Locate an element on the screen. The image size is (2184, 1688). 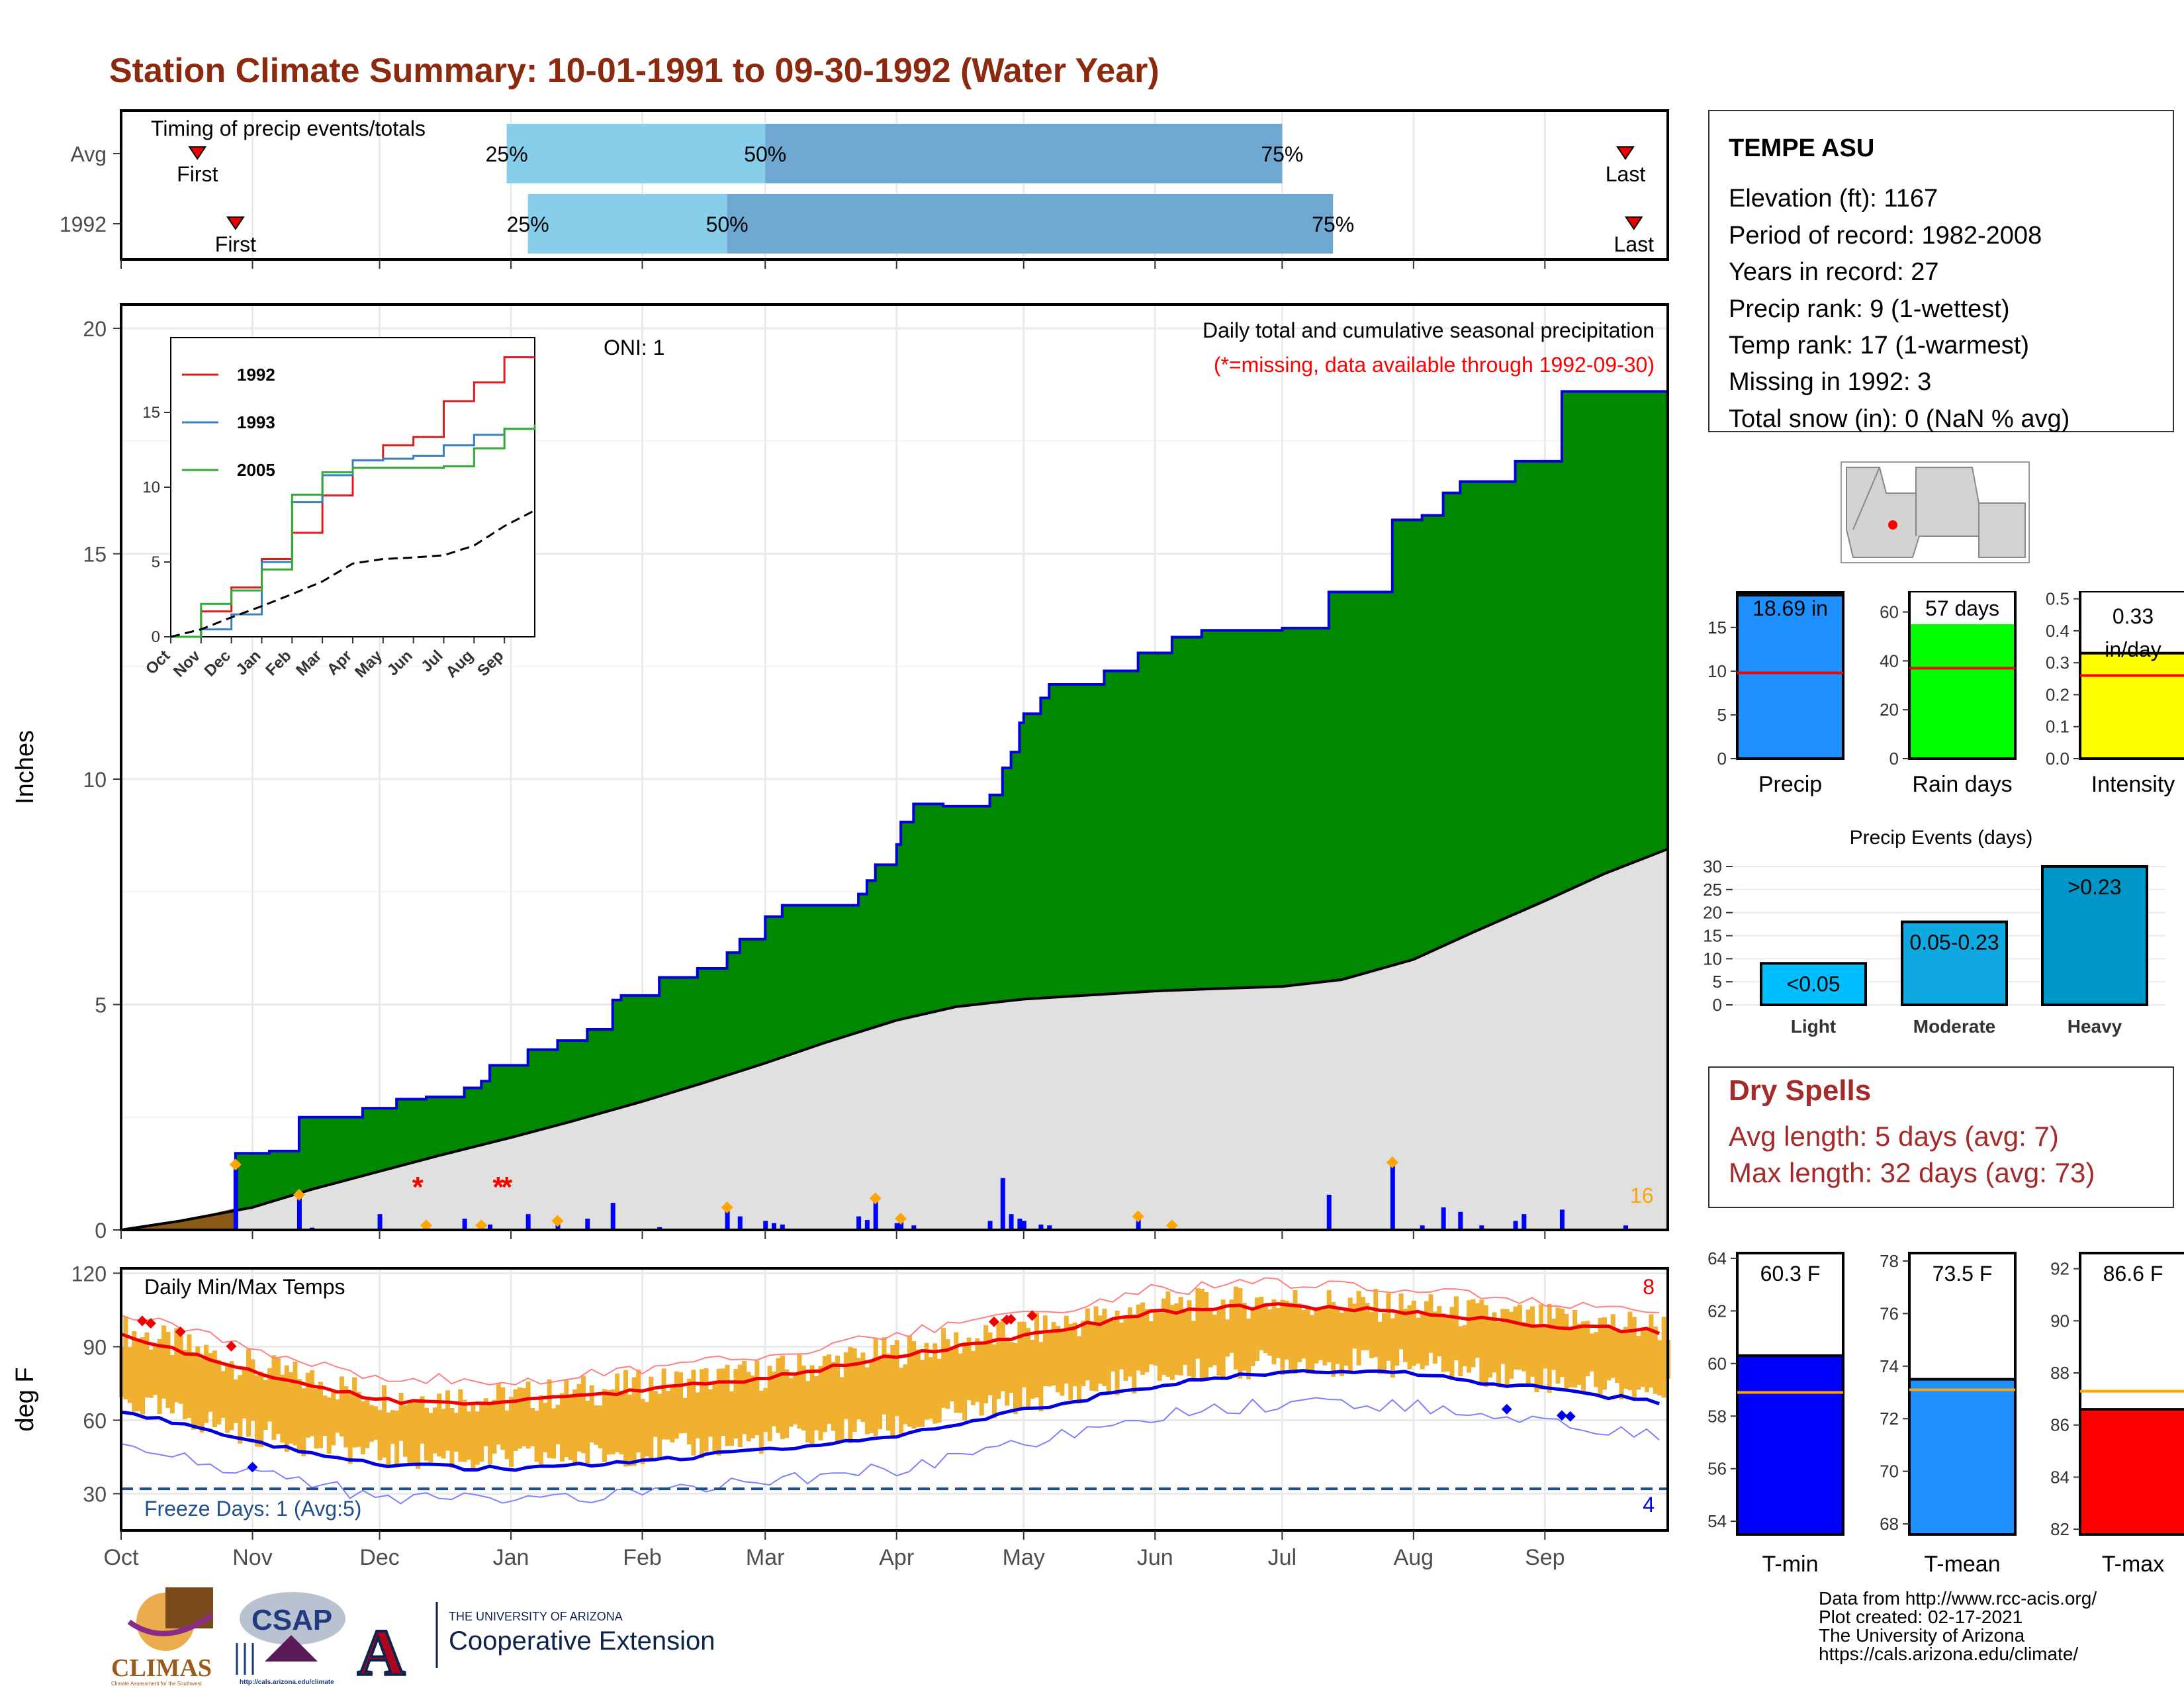
month-axis-label: Jul is located at coordinates (1282, 1557).